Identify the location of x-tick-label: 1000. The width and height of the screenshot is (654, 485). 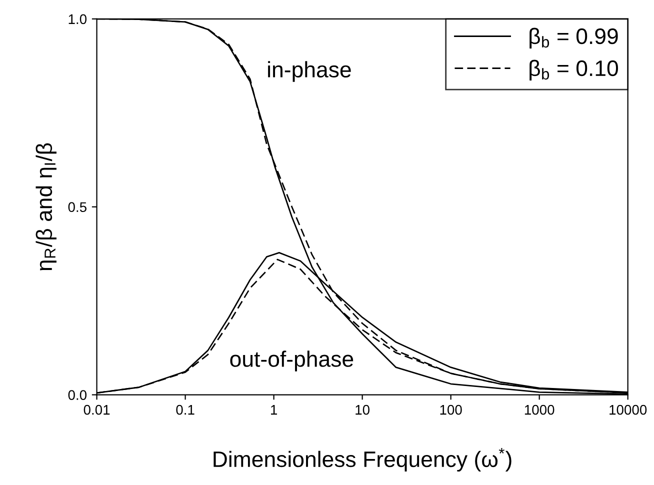
(539, 409).